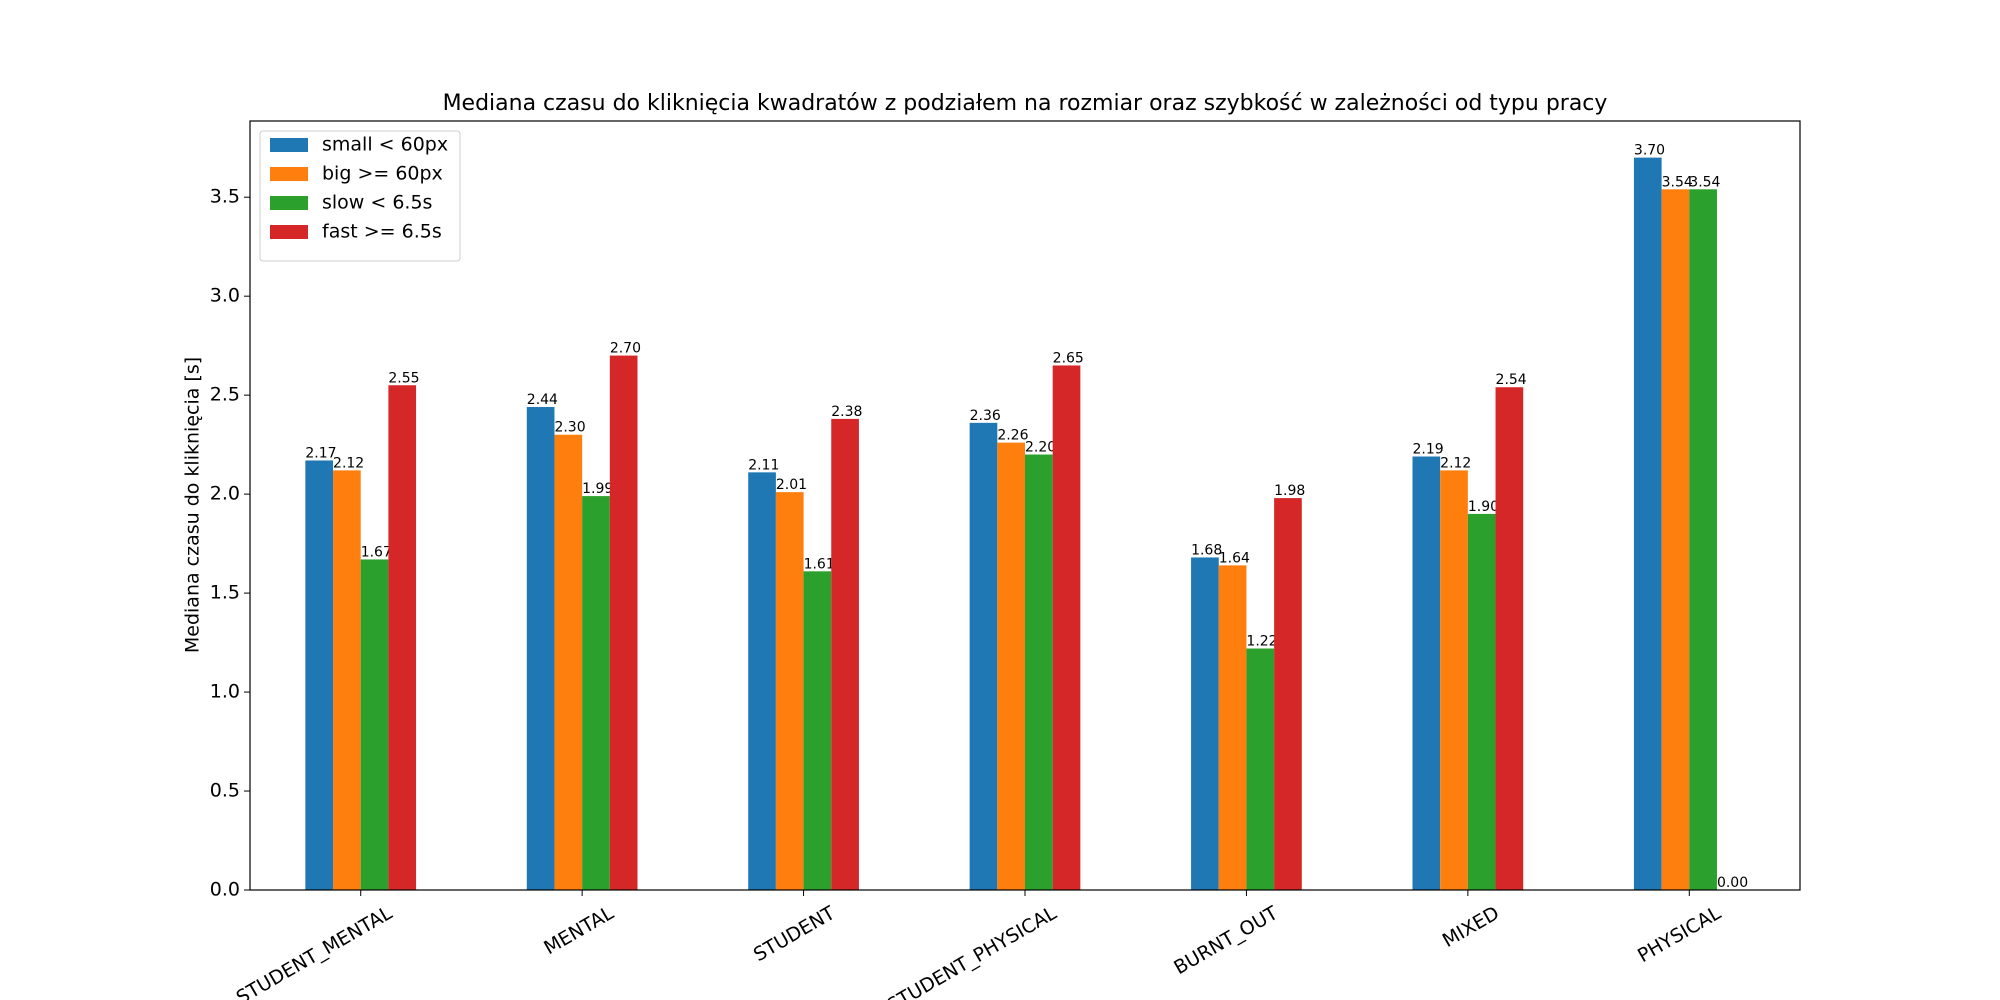  What do you see at coordinates (225, 395) in the screenshot?
I see `y-tick-label: 2.5` at bounding box center [225, 395].